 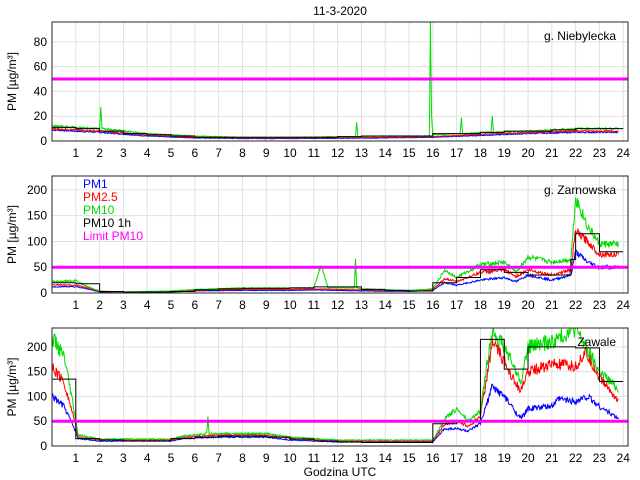 What do you see at coordinates (580, 36) in the screenshot?
I see `station-label: g. Niebylecka` at bounding box center [580, 36].